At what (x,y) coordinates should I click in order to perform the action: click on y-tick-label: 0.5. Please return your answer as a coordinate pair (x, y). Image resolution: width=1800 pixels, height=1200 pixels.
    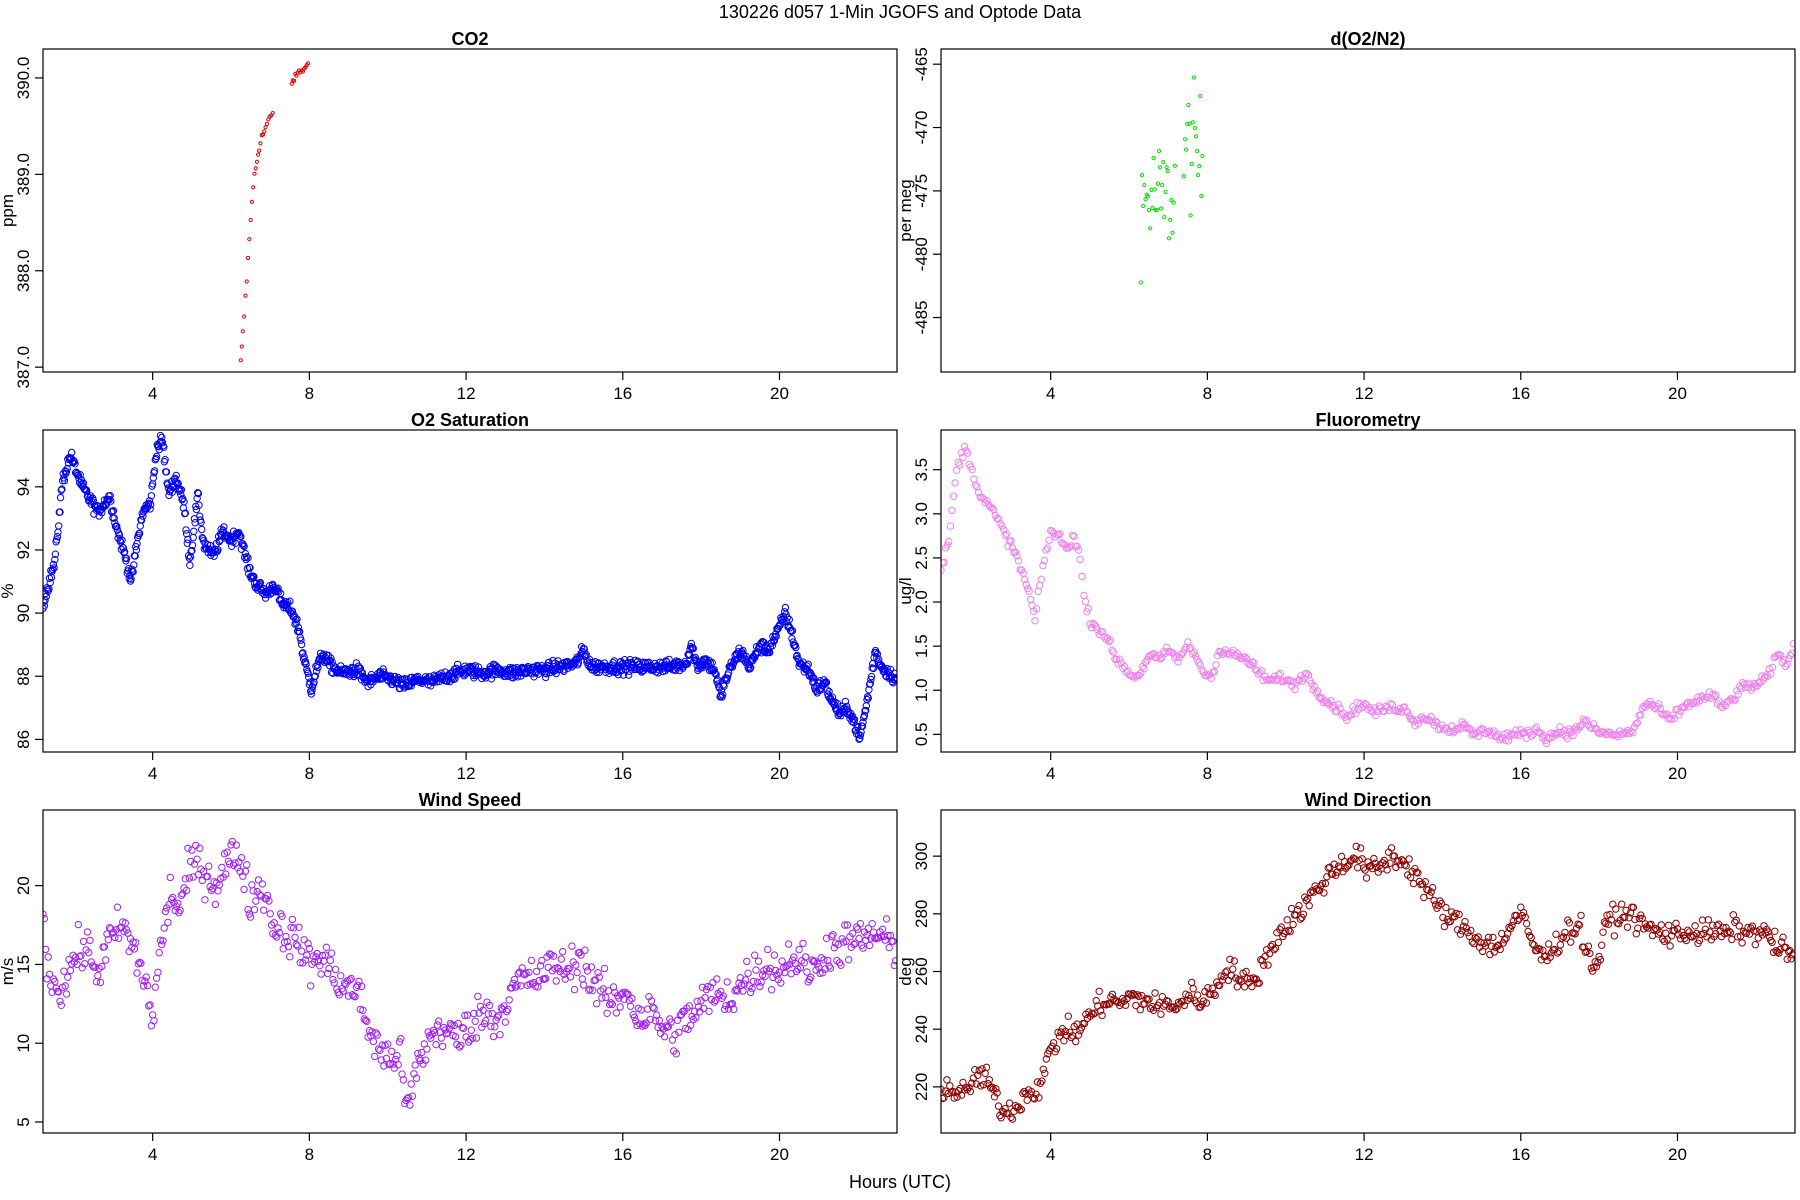
    Looking at the image, I should click on (921, 735).